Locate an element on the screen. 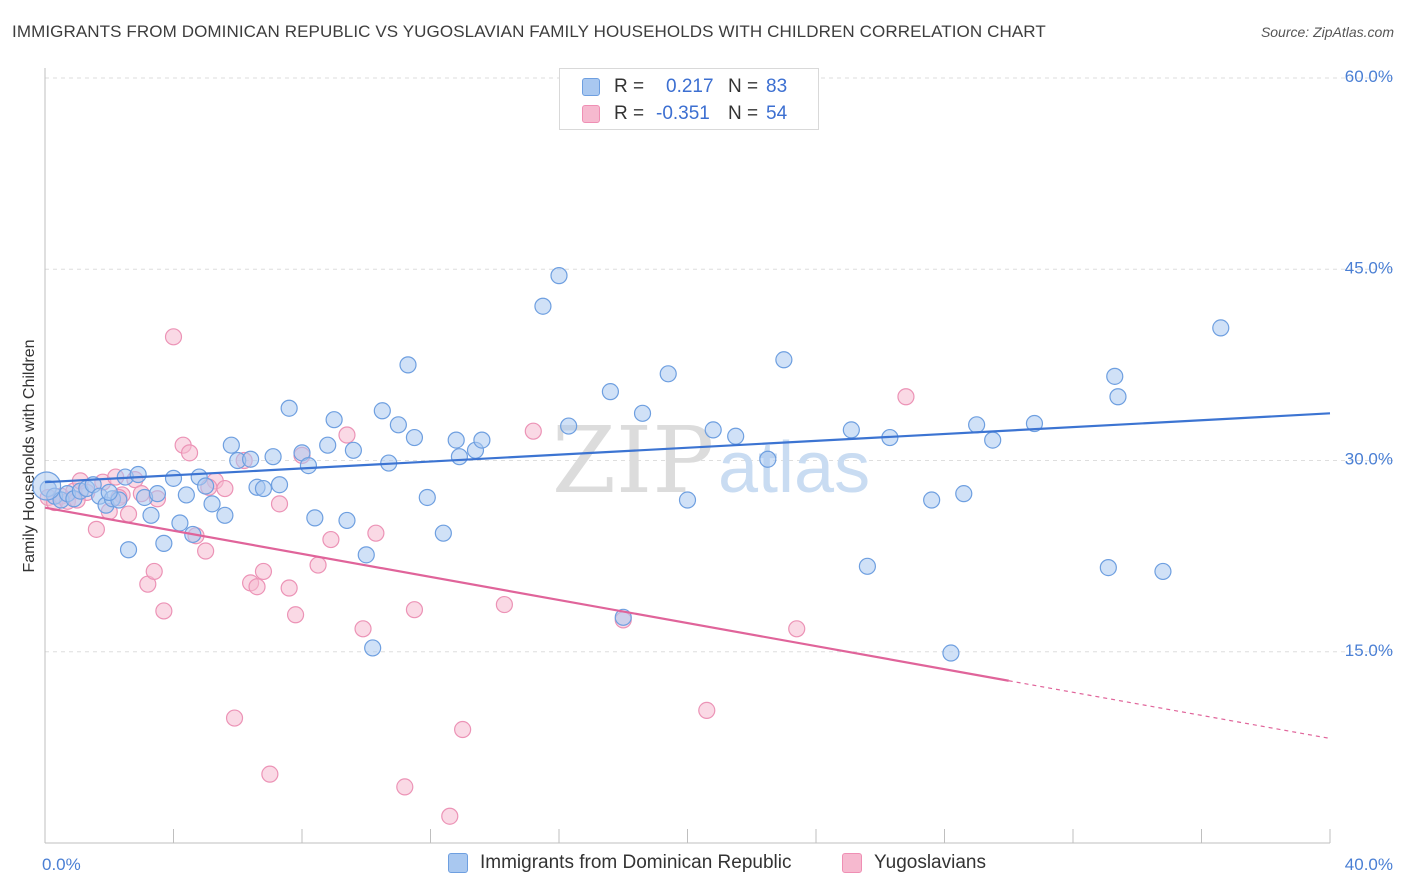 This screenshot has height=892, width=1406. legend-row-dominican: R = 0.217 N = 83 is located at coordinates (684, 87).